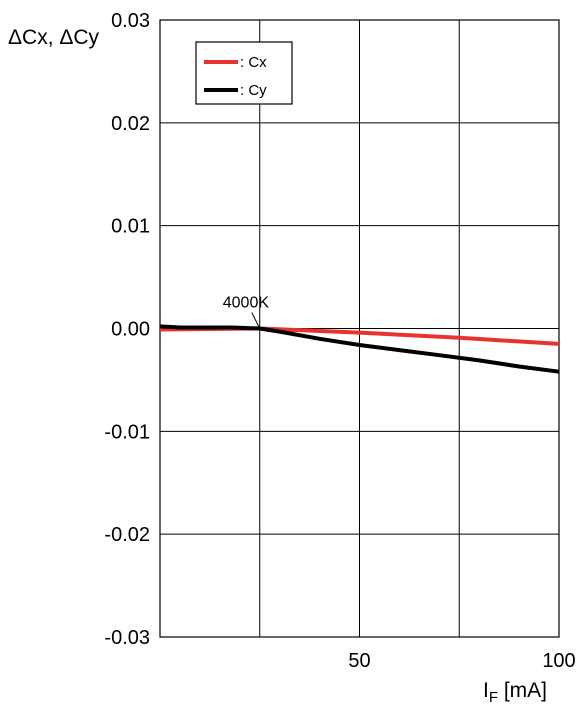 This screenshot has width=582, height=711. Describe the element at coordinates (127, 638) in the screenshot. I see `y-tick-label: -0.03` at that location.